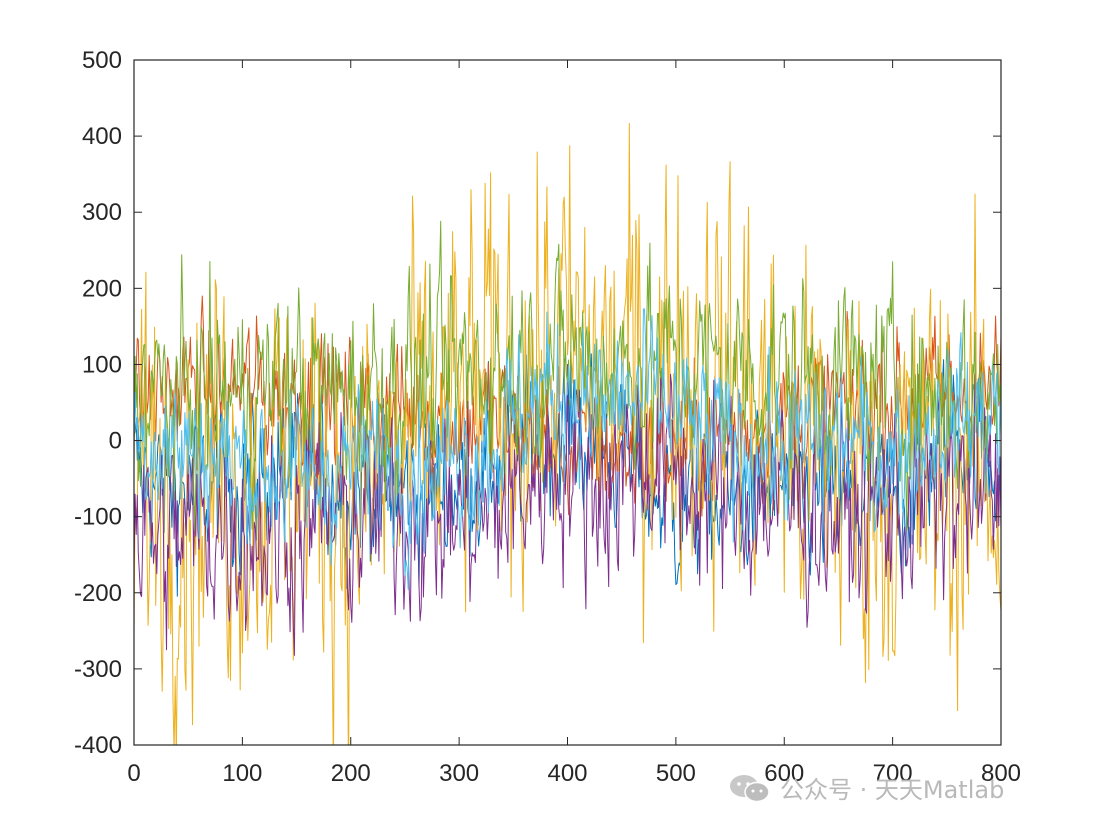 The width and height of the screenshot is (1104, 833). What do you see at coordinates (115, 441) in the screenshot?
I see `y-tick-label: 0` at bounding box center [115, 441].